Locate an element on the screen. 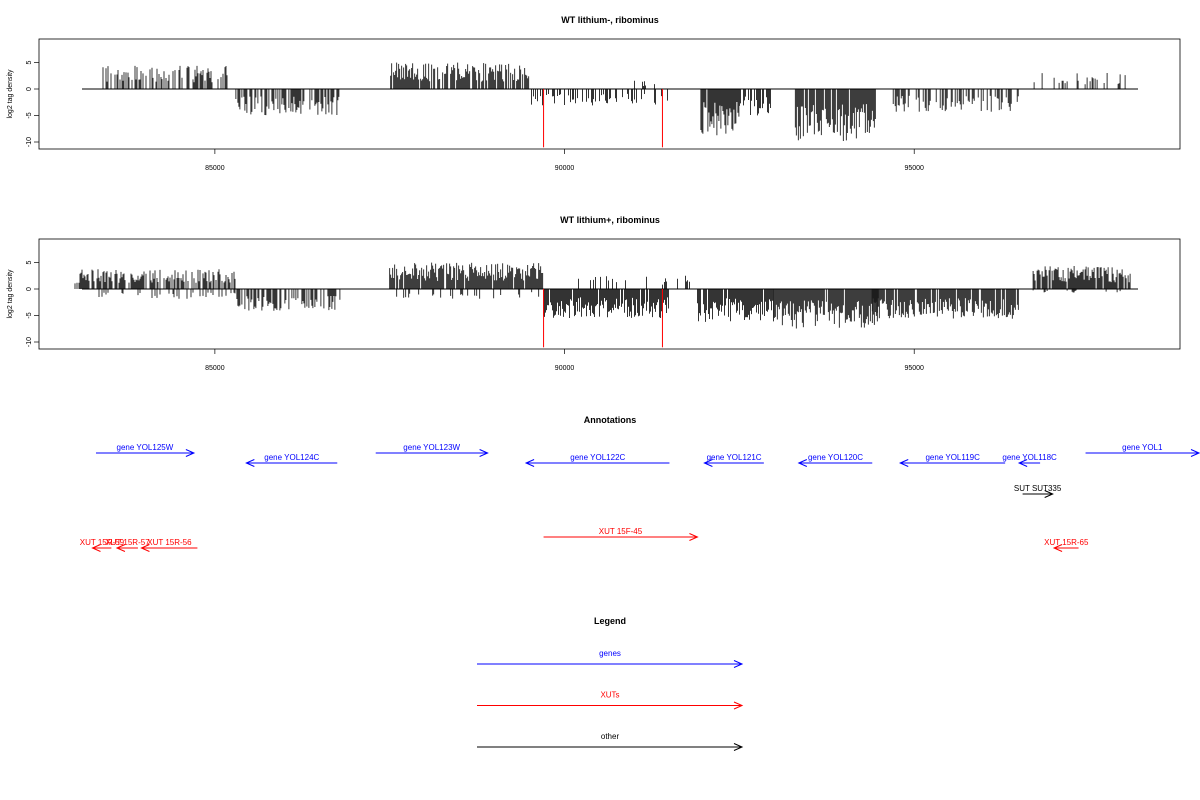 This screenshot has width=1200, height=800. feature-xut: XUT 15R-57 is located at coordinates (127, 545).